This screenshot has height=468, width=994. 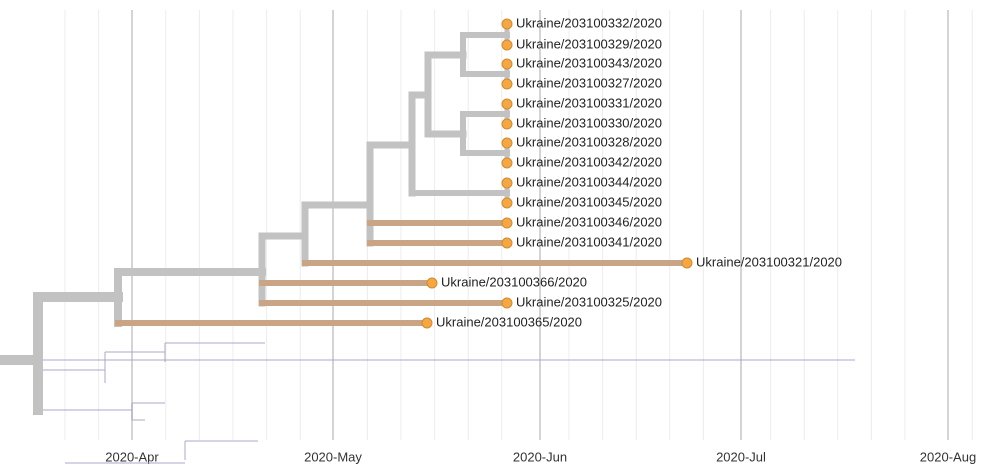 What do you see at coordinates (589, 141) in the screenshot?
I see `tip-label: Ukraine/203100328/2020` at bounding box center [589, 141].